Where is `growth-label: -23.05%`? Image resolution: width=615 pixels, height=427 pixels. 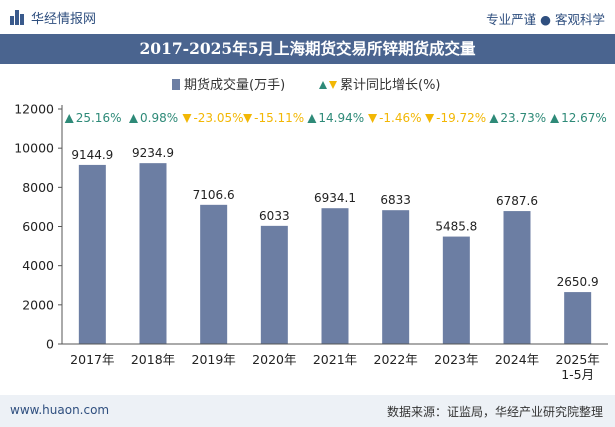 growth-label: -23.05% is located at coordinates (218, 118).